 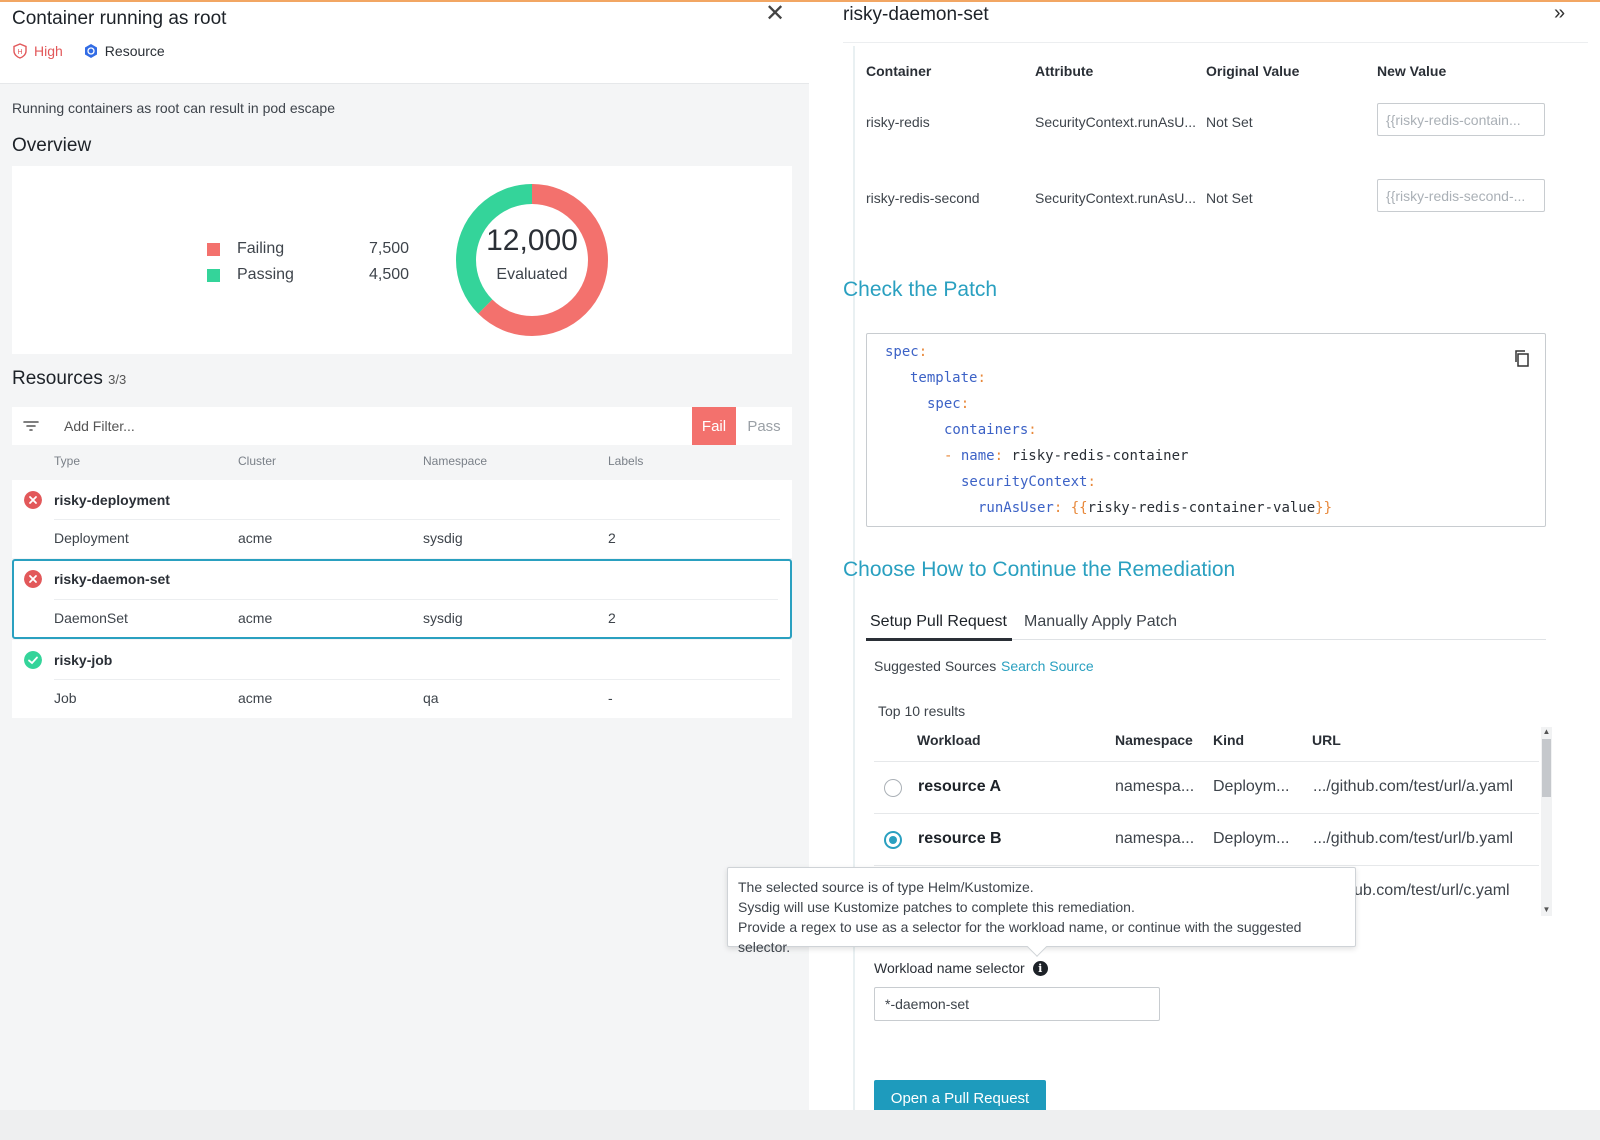 I want to click on resource-detail-title: risky-daemon-set, so click(x=916, y=14).